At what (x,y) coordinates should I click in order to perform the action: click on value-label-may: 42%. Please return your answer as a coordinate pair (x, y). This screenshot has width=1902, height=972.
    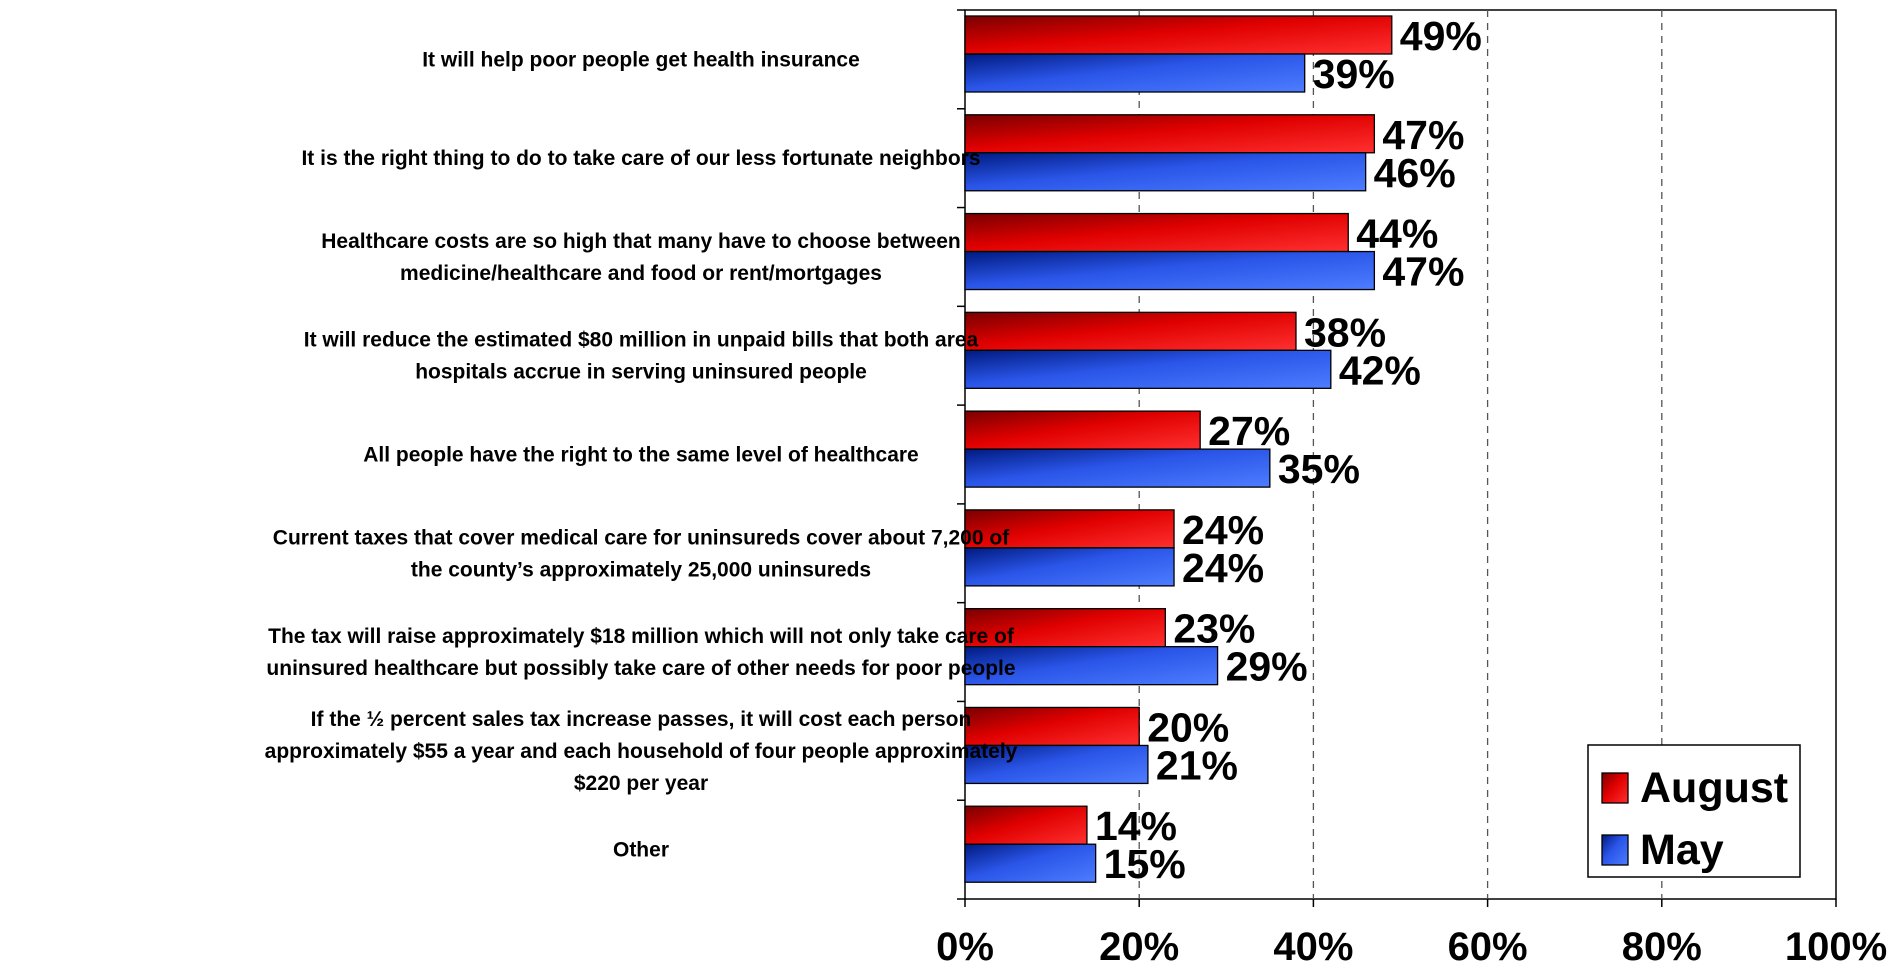
    Looking at the image, I should click on (1380, 370).